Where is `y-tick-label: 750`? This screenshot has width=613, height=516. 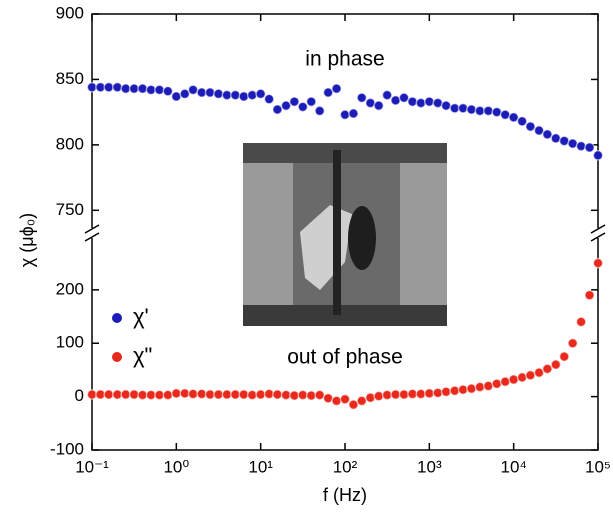
y-tick-label: 750 is located at coordinates (70, 209).